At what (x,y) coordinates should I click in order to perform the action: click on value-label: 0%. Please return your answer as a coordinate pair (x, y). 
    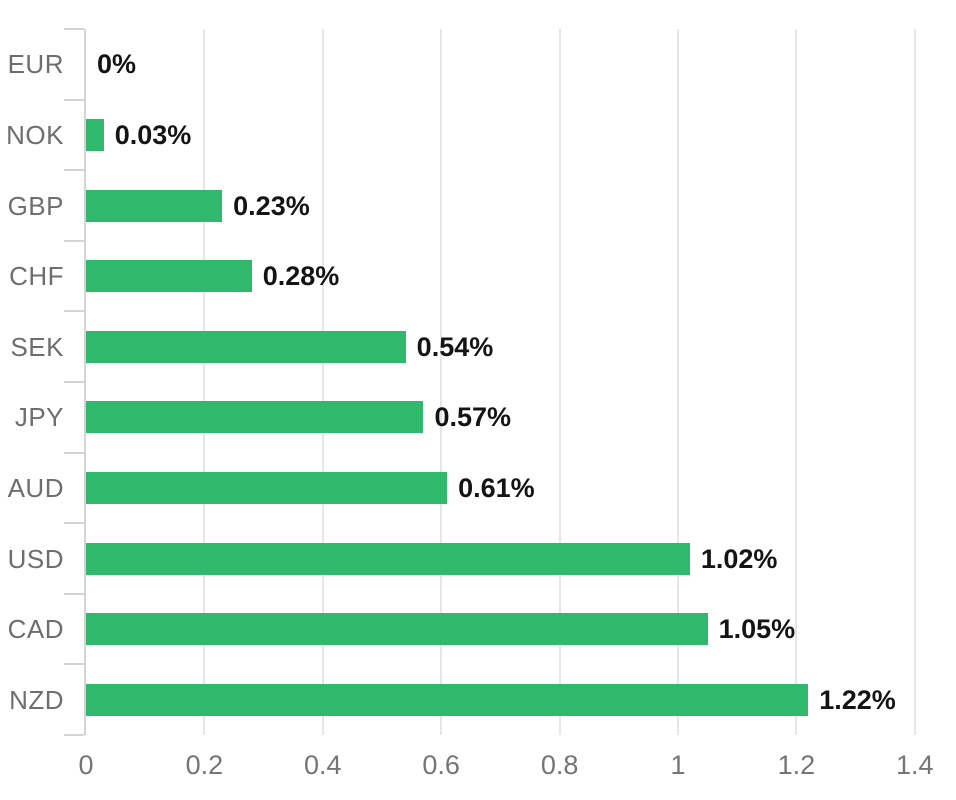
    Looking at the image, I should click on (117, 64).